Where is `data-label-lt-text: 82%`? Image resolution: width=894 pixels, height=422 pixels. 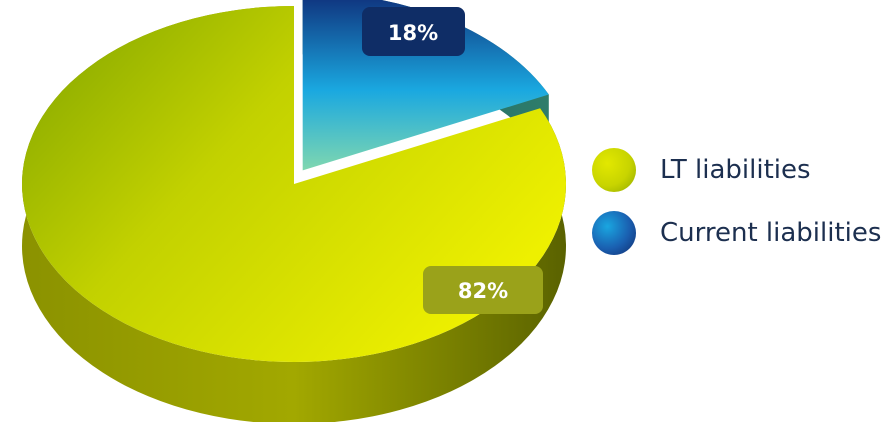
data-label-lt-text: 82% is located at coordinates (483, 291).